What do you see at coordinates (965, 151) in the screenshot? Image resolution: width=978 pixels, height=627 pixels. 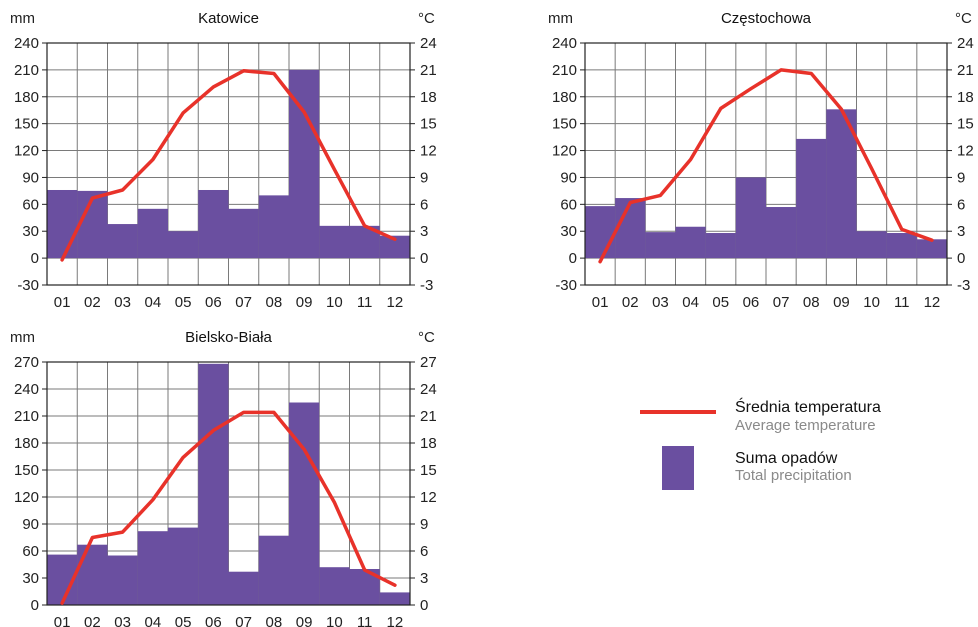 I see `chart-2-right-tick-label: 12` at bounding box center [965, 151].